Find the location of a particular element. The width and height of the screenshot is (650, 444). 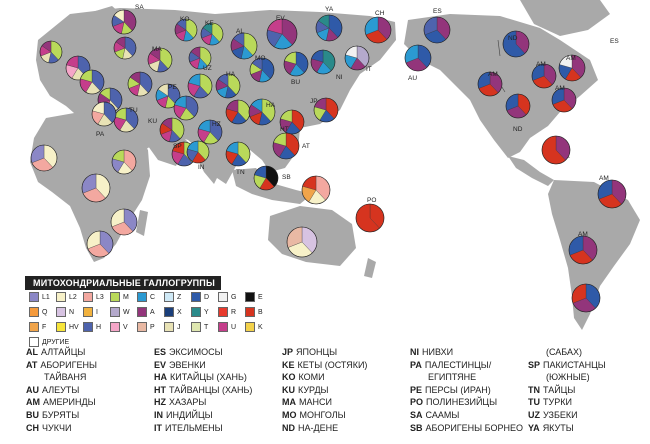

population-code: IN is located at coordinates (158, 414).